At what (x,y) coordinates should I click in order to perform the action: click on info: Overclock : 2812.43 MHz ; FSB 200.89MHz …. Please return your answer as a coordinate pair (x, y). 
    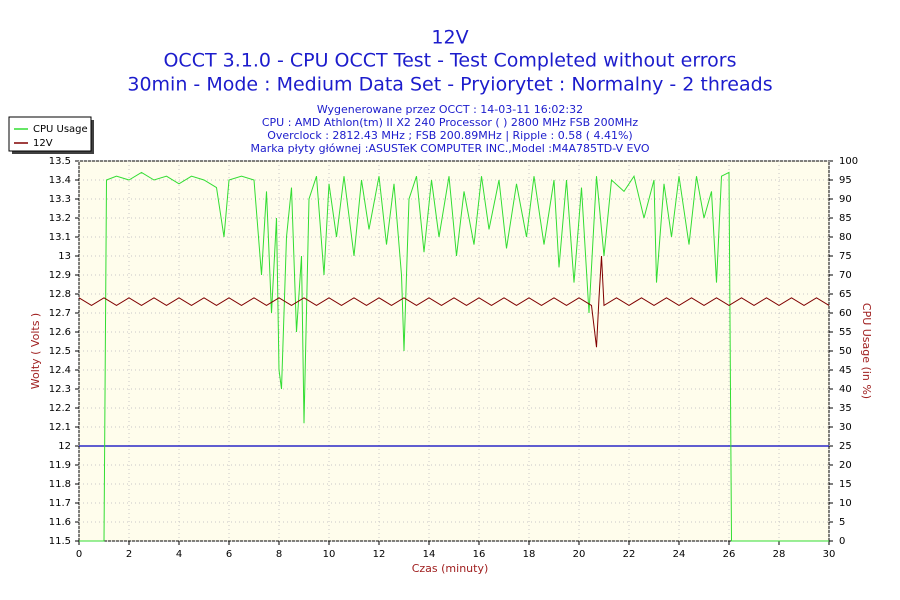
    Looking at the image, I should click on (449, 135).